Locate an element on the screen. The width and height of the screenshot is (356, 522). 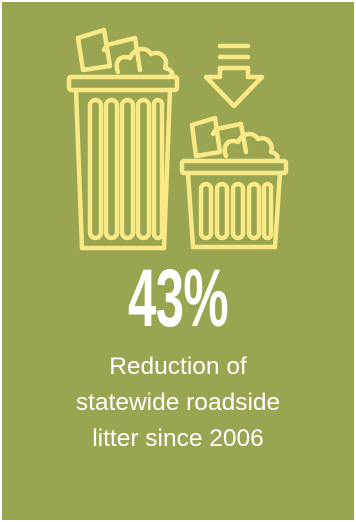
arrow-down-icon is located at coordinates (234, 76).